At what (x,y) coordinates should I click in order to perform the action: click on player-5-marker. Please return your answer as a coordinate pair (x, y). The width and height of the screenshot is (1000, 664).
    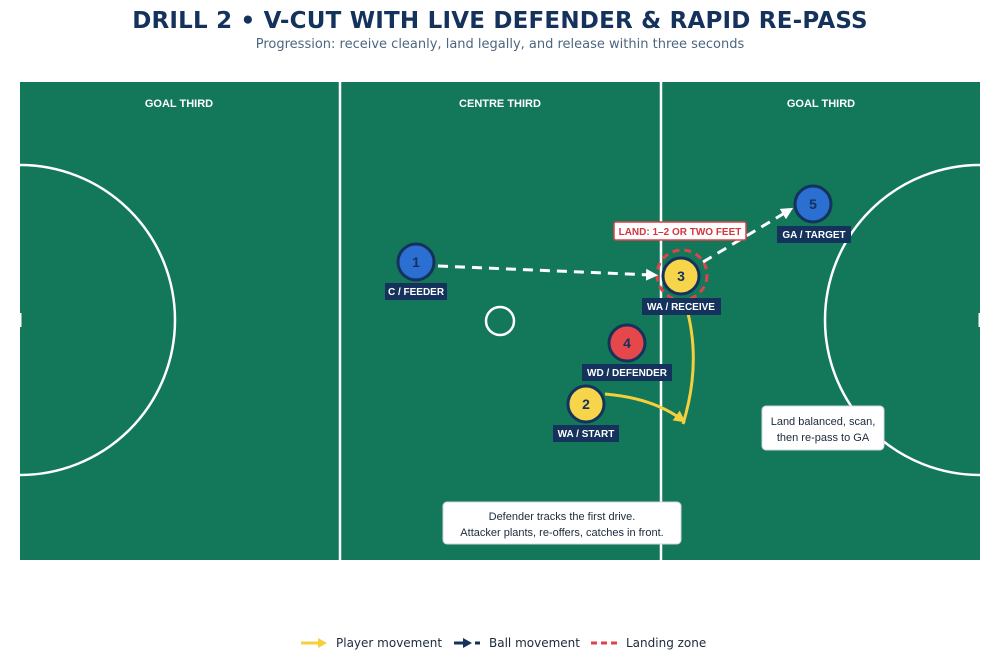
    Looking at the image, I should click on (813, 204).